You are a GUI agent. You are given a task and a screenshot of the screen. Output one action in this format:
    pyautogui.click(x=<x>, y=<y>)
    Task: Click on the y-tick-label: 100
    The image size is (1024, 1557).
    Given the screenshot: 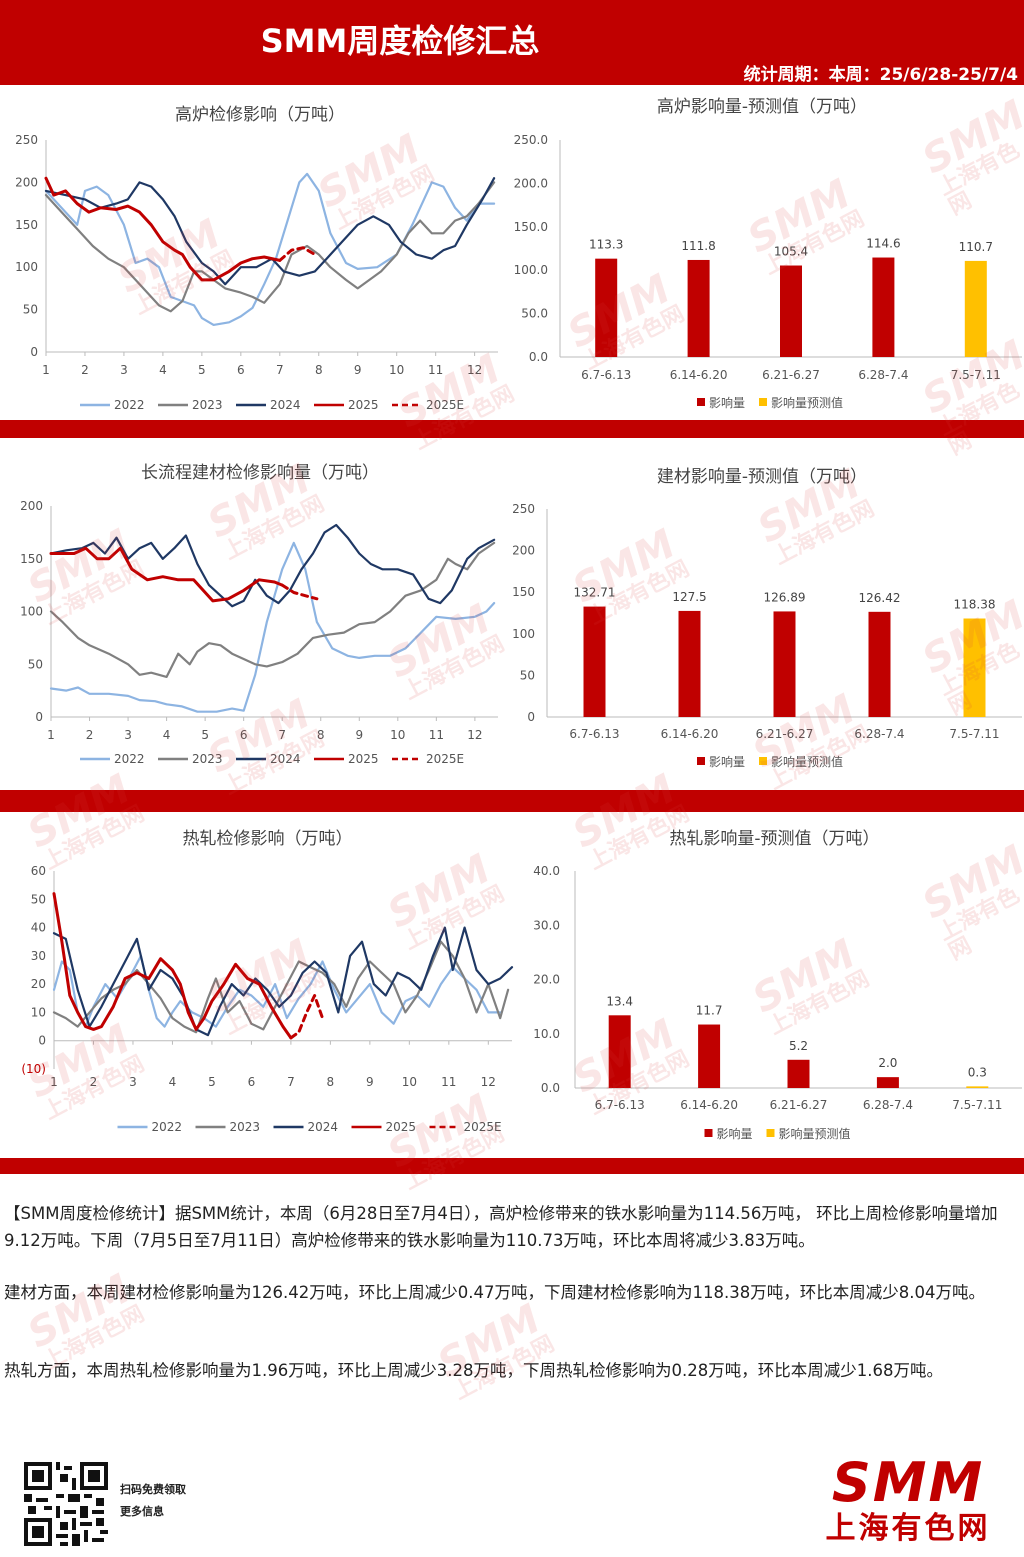 What is the action you would take?
    pyautogui.click(x=26, y=267)
    